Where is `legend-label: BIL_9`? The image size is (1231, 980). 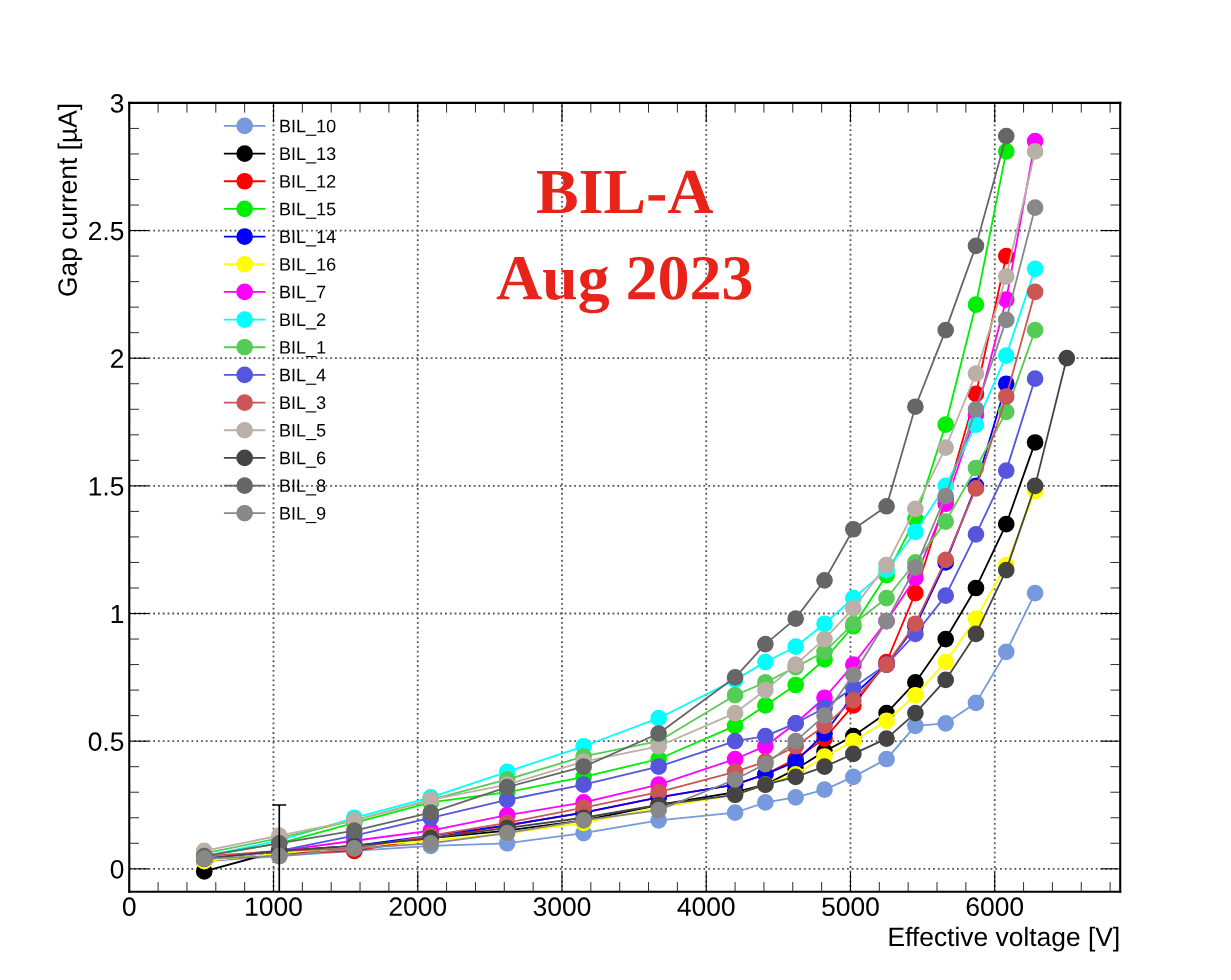
legend-label: BIL_9 is located at coordinates (303, 515).